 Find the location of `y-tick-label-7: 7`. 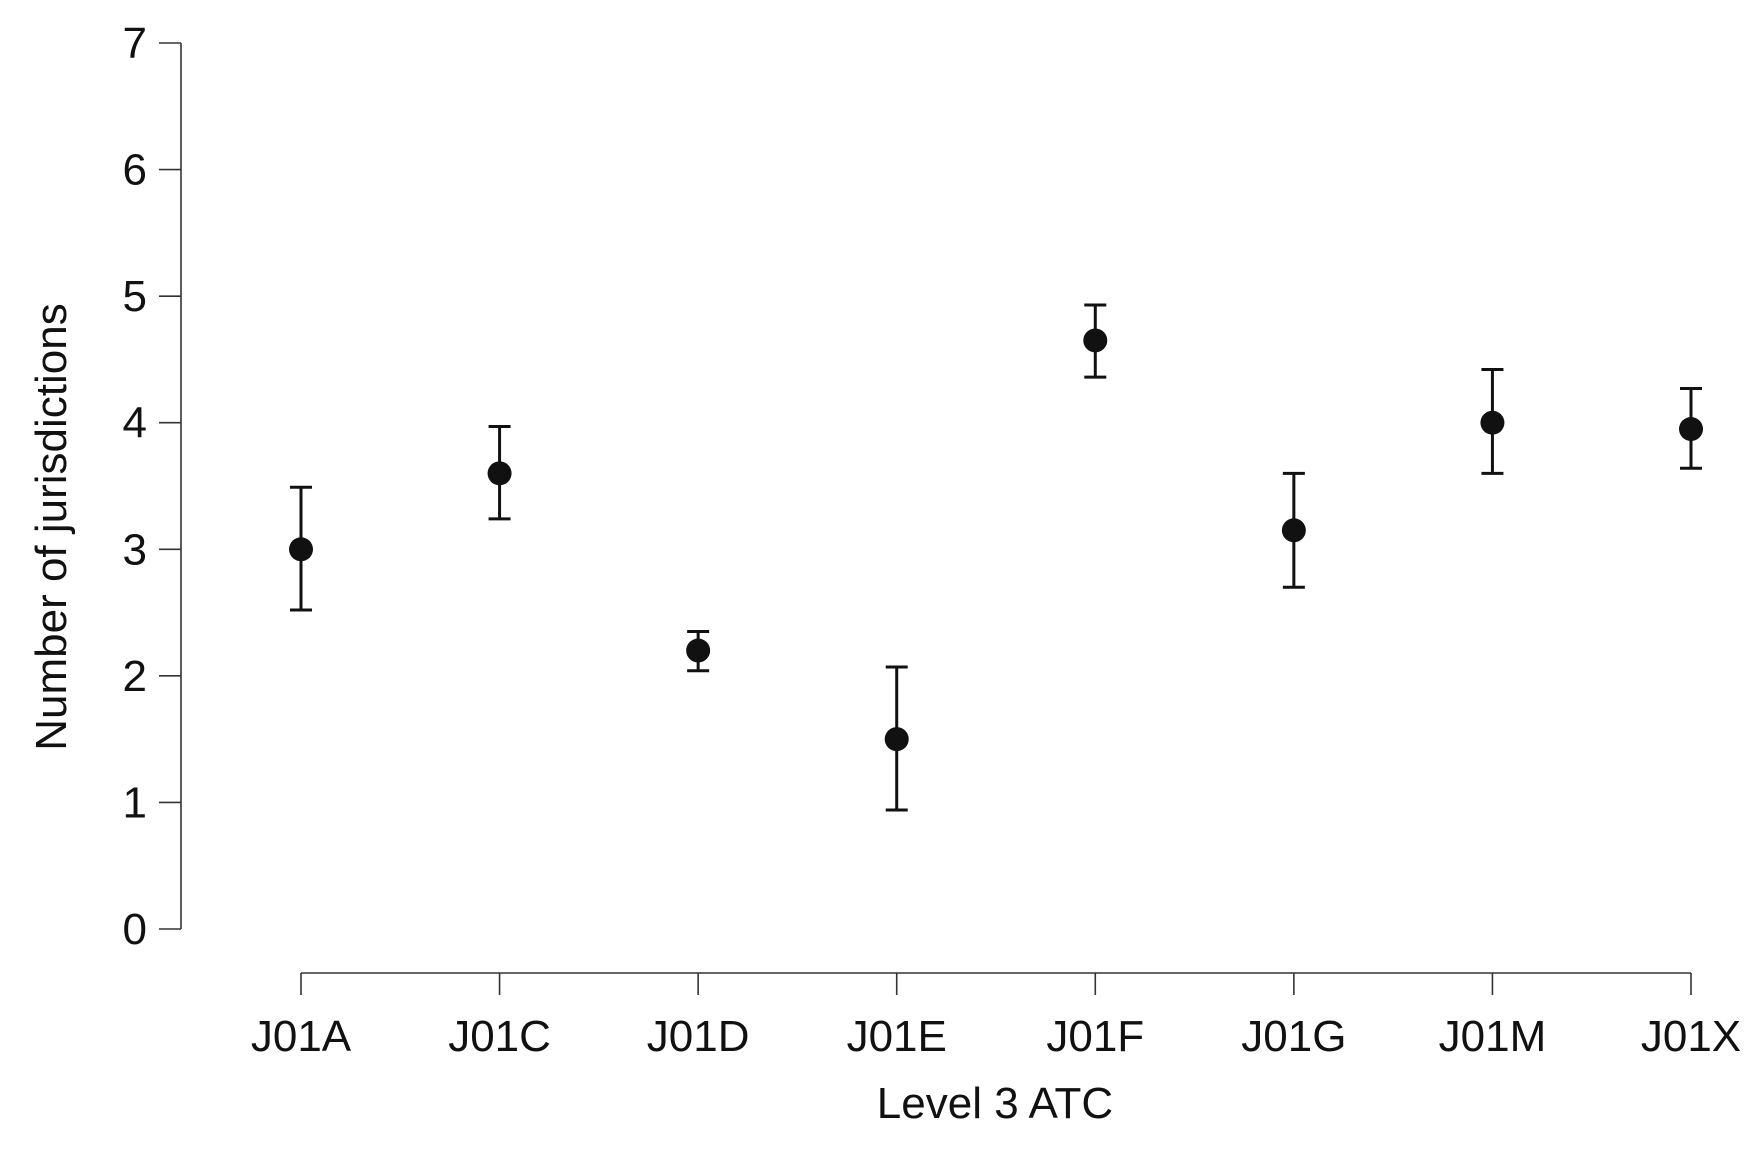

y-tick-label-7: 7 is located at coordinates (135, 43).